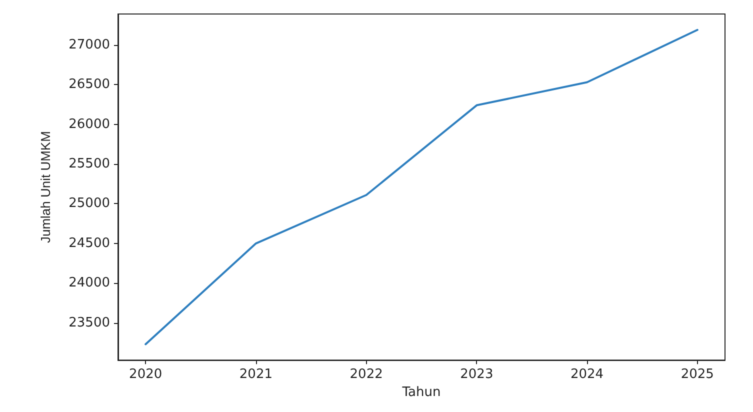  I want to click on y-tick-label: 24000, so click(89, 283).